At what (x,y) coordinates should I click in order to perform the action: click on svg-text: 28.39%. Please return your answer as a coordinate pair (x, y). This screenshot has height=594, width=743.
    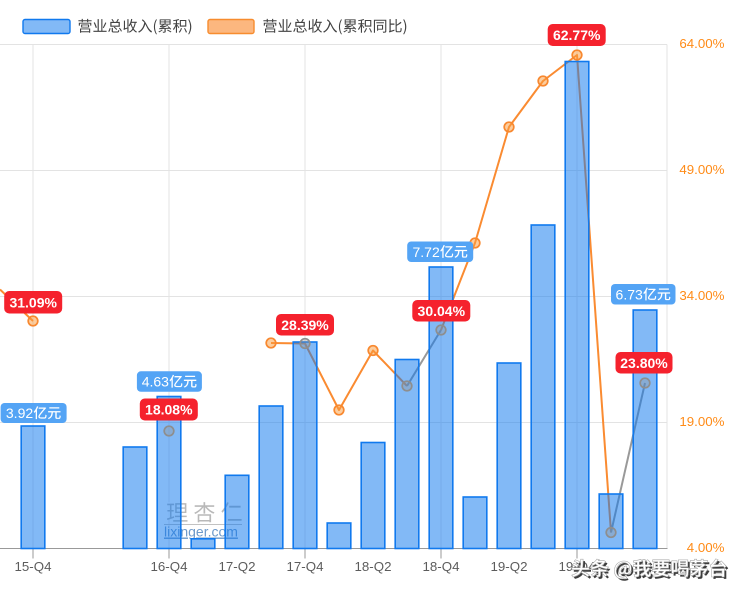
    Looking at the image, I should click on (305, 325).